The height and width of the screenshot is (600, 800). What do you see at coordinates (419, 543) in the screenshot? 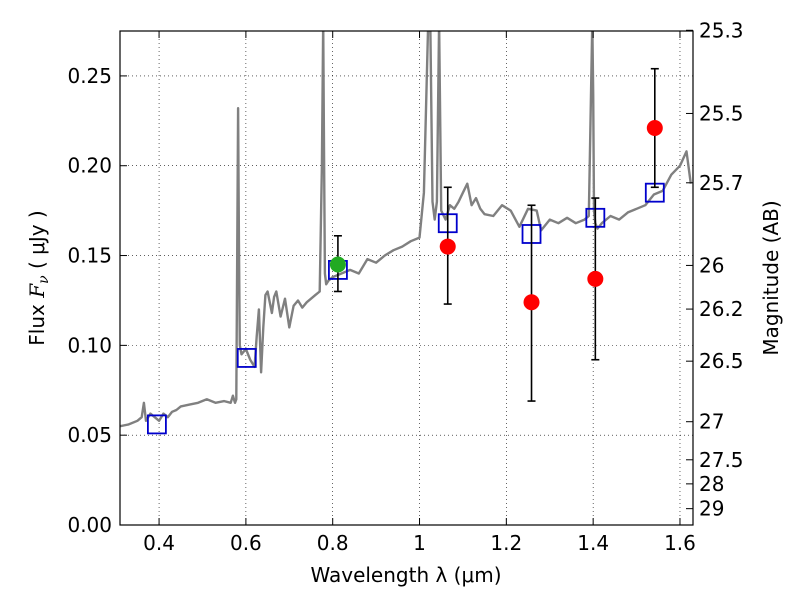
I see `x-tick-label: 1` at bounding box center [419, 543].